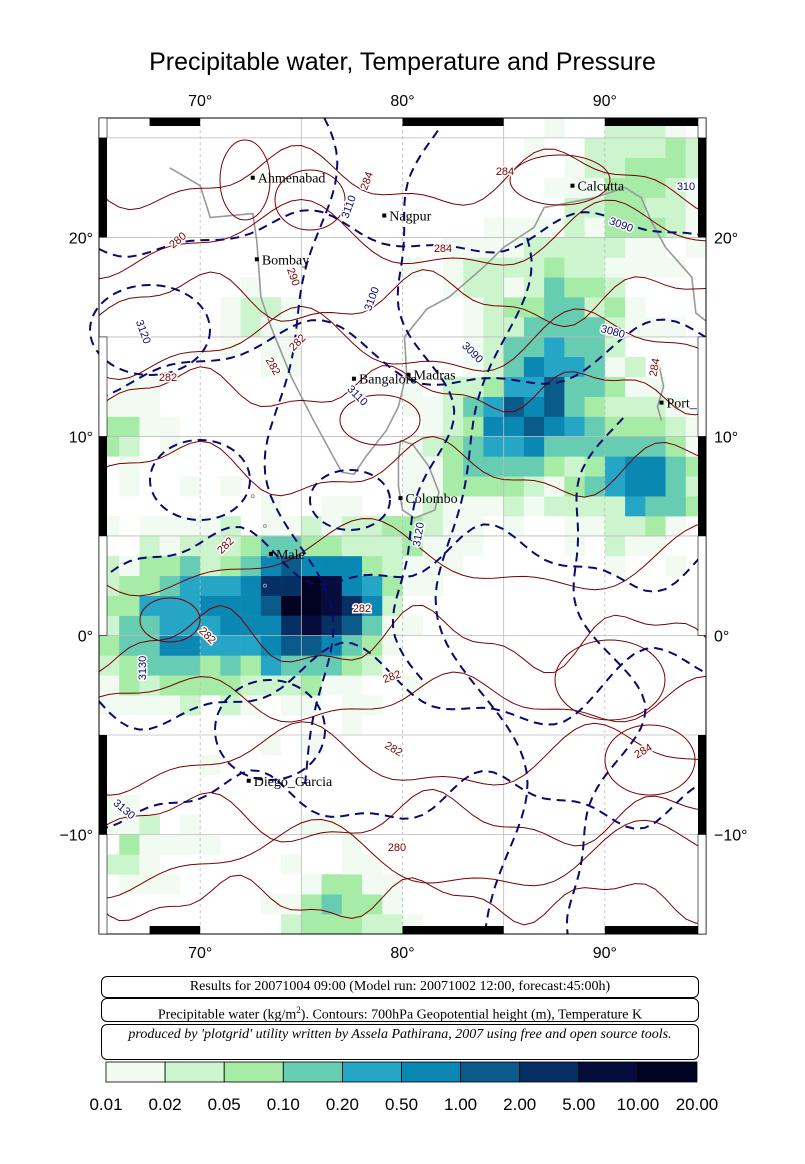 Image resolution: width=805 pixels, height=1164 pixels. I want to click on colorbar-tick-label: 0.01, so click(106, 1104).